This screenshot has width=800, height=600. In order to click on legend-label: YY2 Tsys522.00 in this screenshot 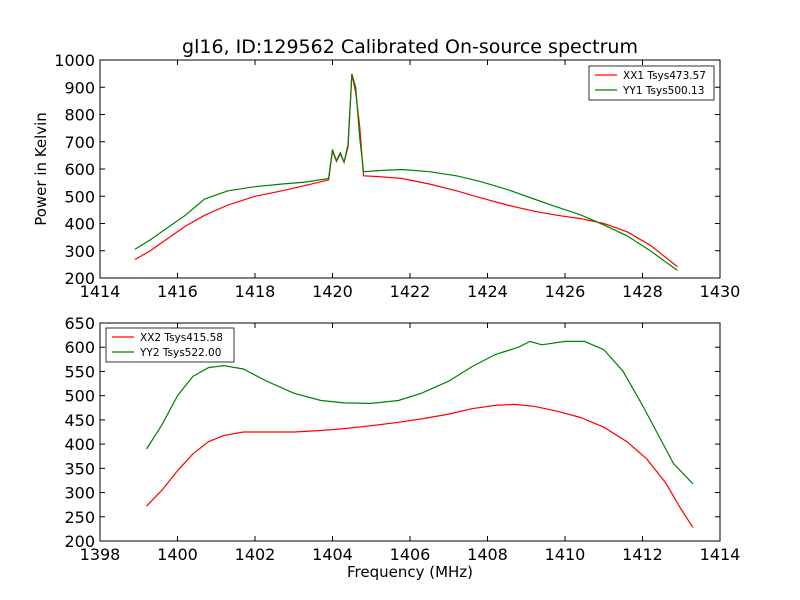, I will do `click(180, 353)`.